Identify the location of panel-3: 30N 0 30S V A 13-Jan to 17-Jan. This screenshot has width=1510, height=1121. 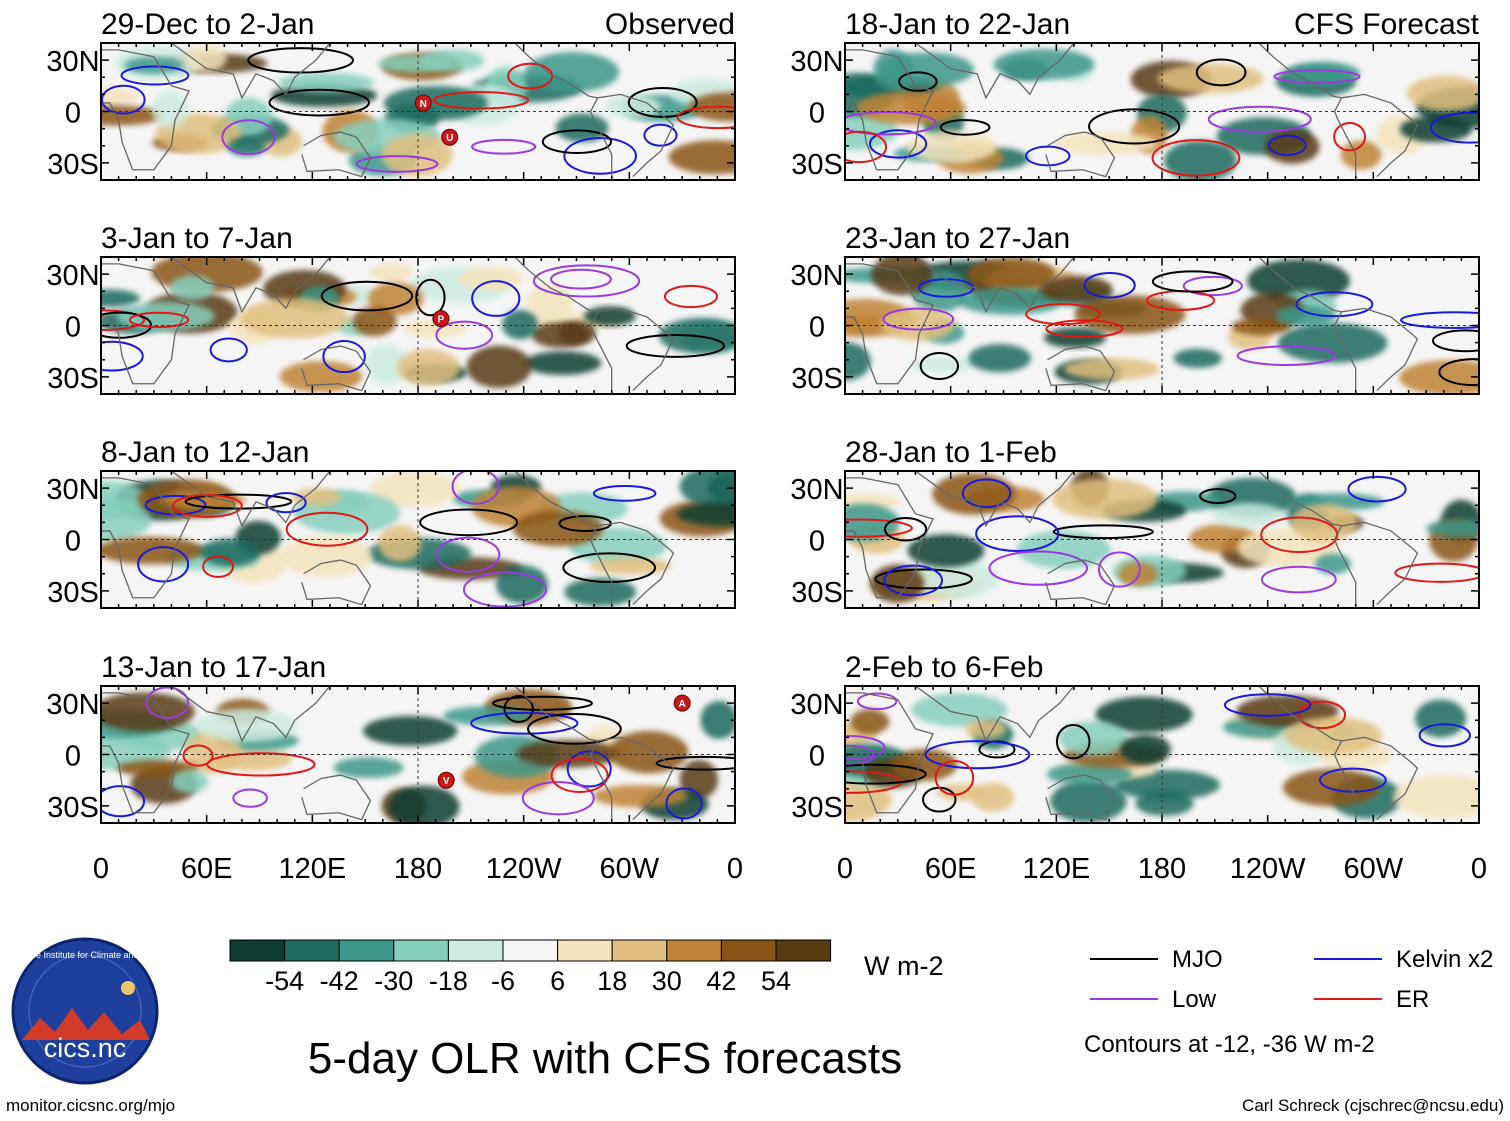
(391, 737).